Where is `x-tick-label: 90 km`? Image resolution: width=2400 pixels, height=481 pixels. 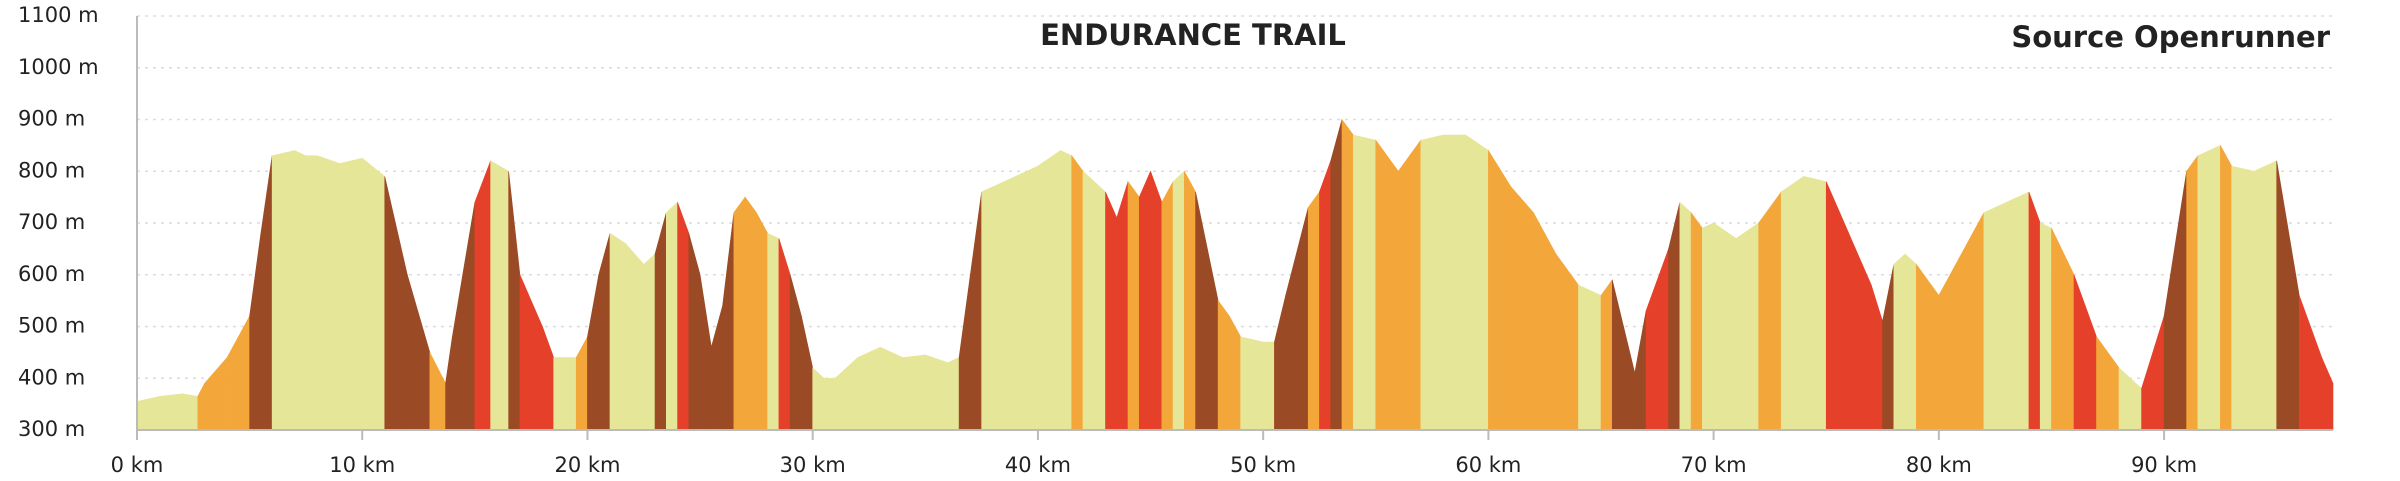 x-tick-label: 90 km is located at coordinates (2164, 465).